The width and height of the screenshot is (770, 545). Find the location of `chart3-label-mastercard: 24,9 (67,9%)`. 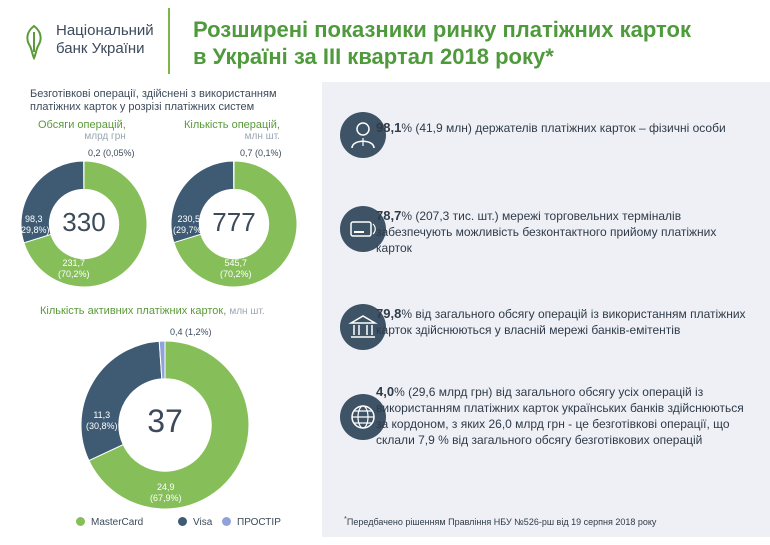

chart3-label-mastercard: 24,9 (67,9%) is located at coordinates (166, 493).